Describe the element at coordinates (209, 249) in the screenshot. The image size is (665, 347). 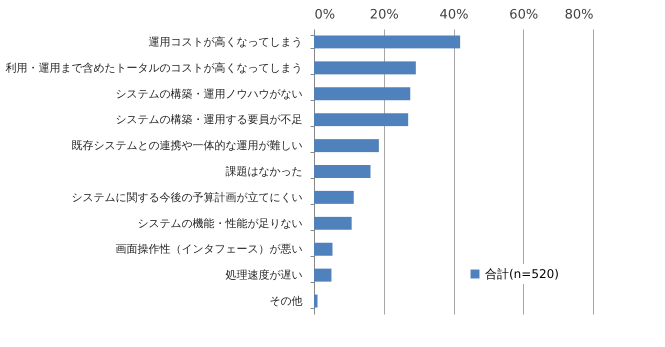
I see `y-tick-label: 画面操作性（インタフェース）が悪い` at that location.